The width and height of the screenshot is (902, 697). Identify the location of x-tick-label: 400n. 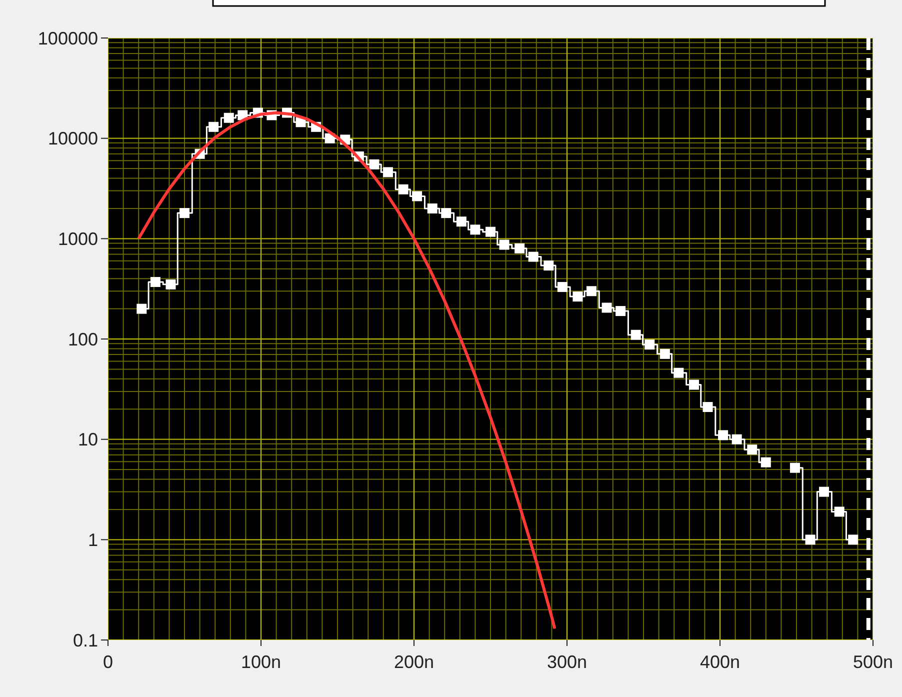
(720, 662).